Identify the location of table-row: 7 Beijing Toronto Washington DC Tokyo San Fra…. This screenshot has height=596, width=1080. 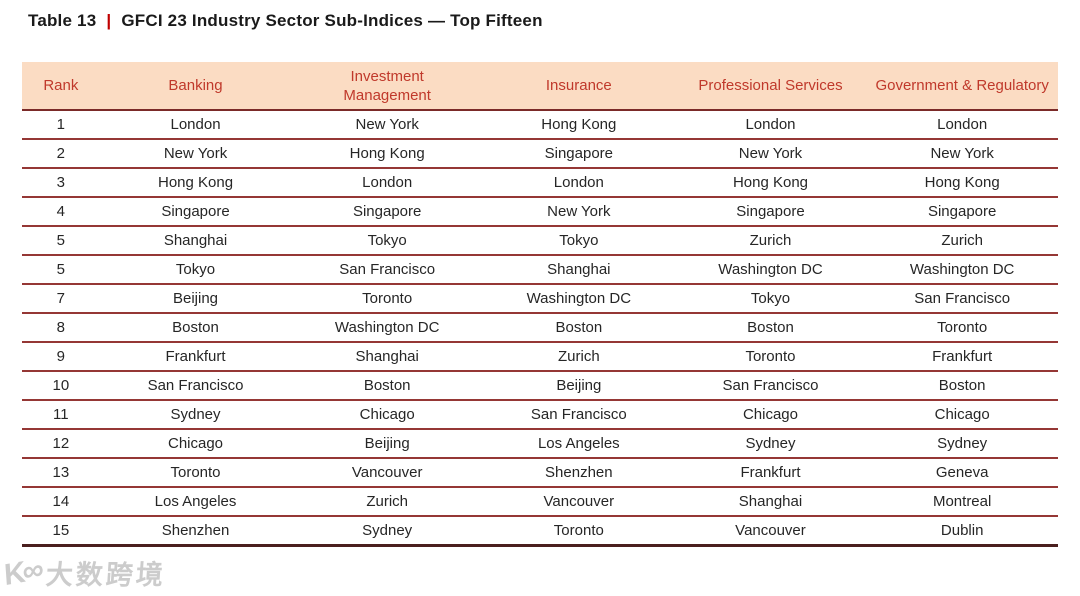
(540, 299).